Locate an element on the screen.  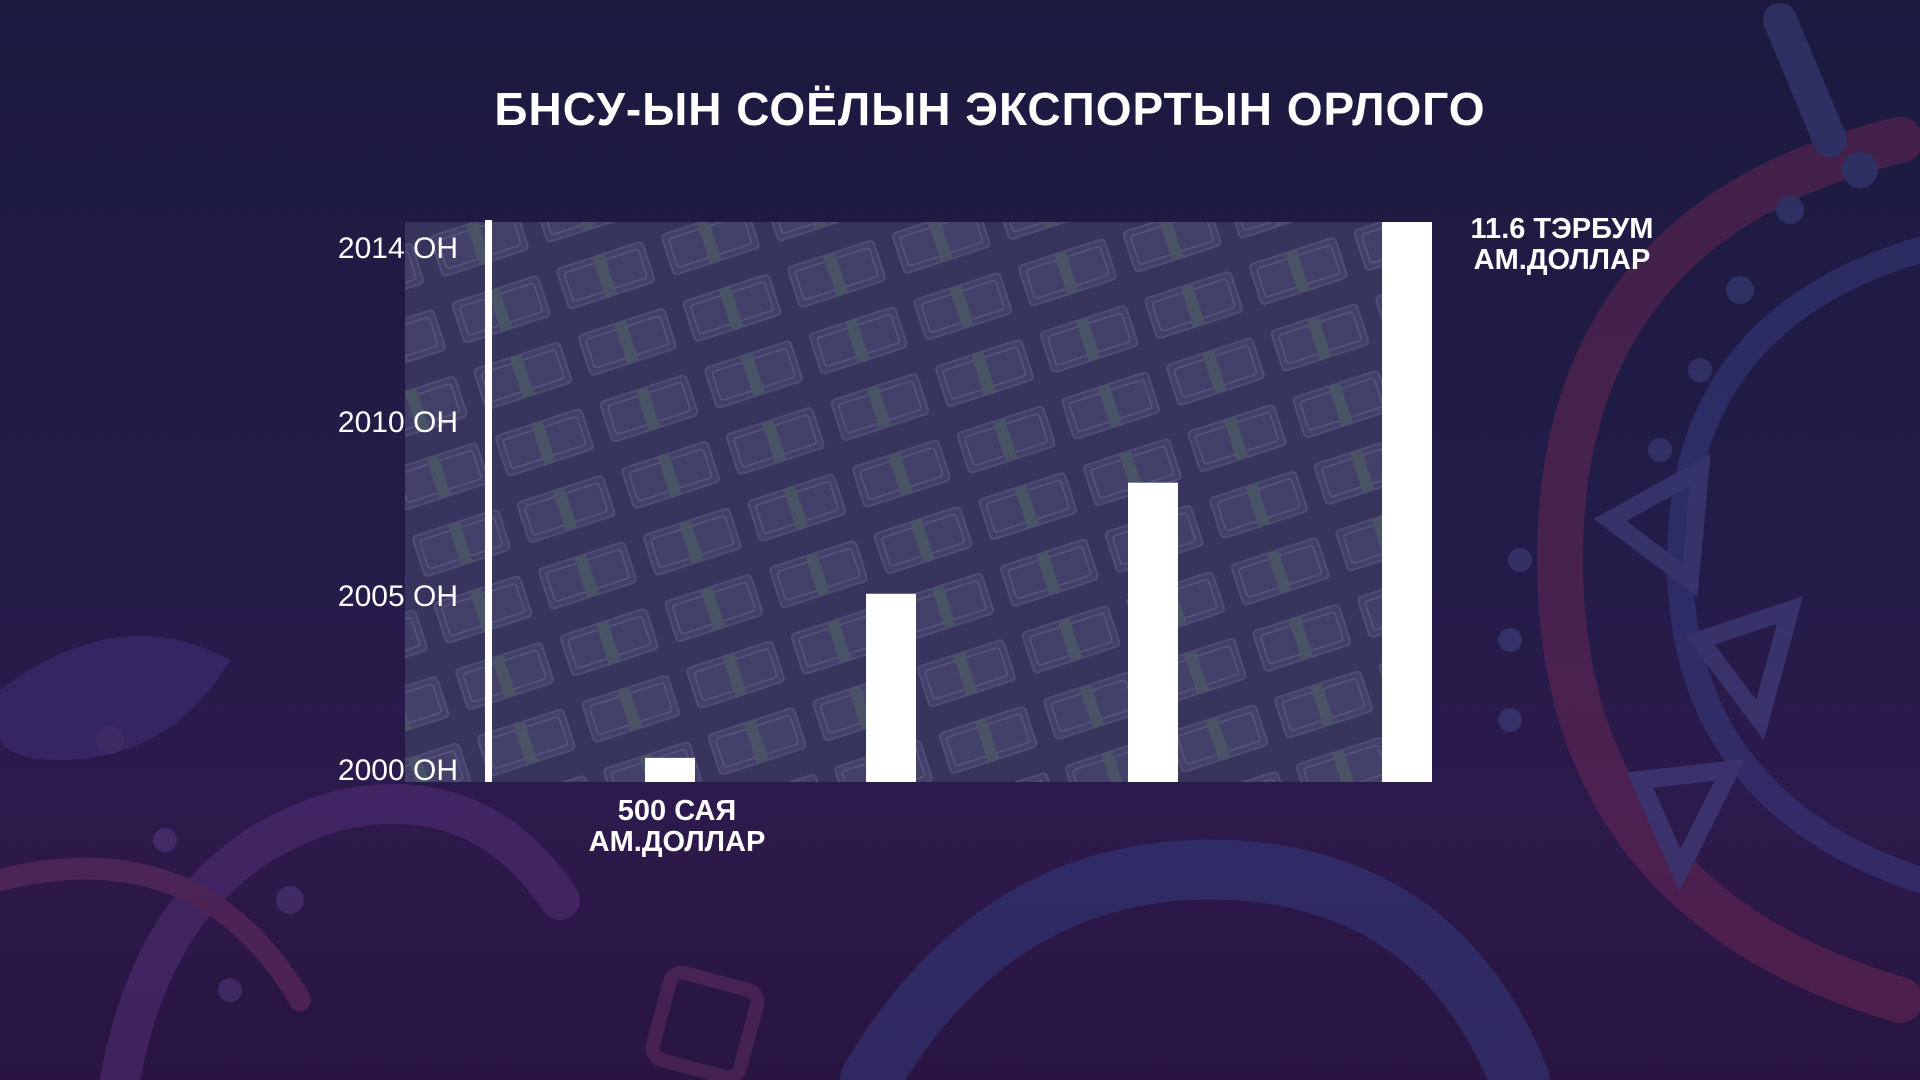
y-axis-line is located at coordinates (488, 501).